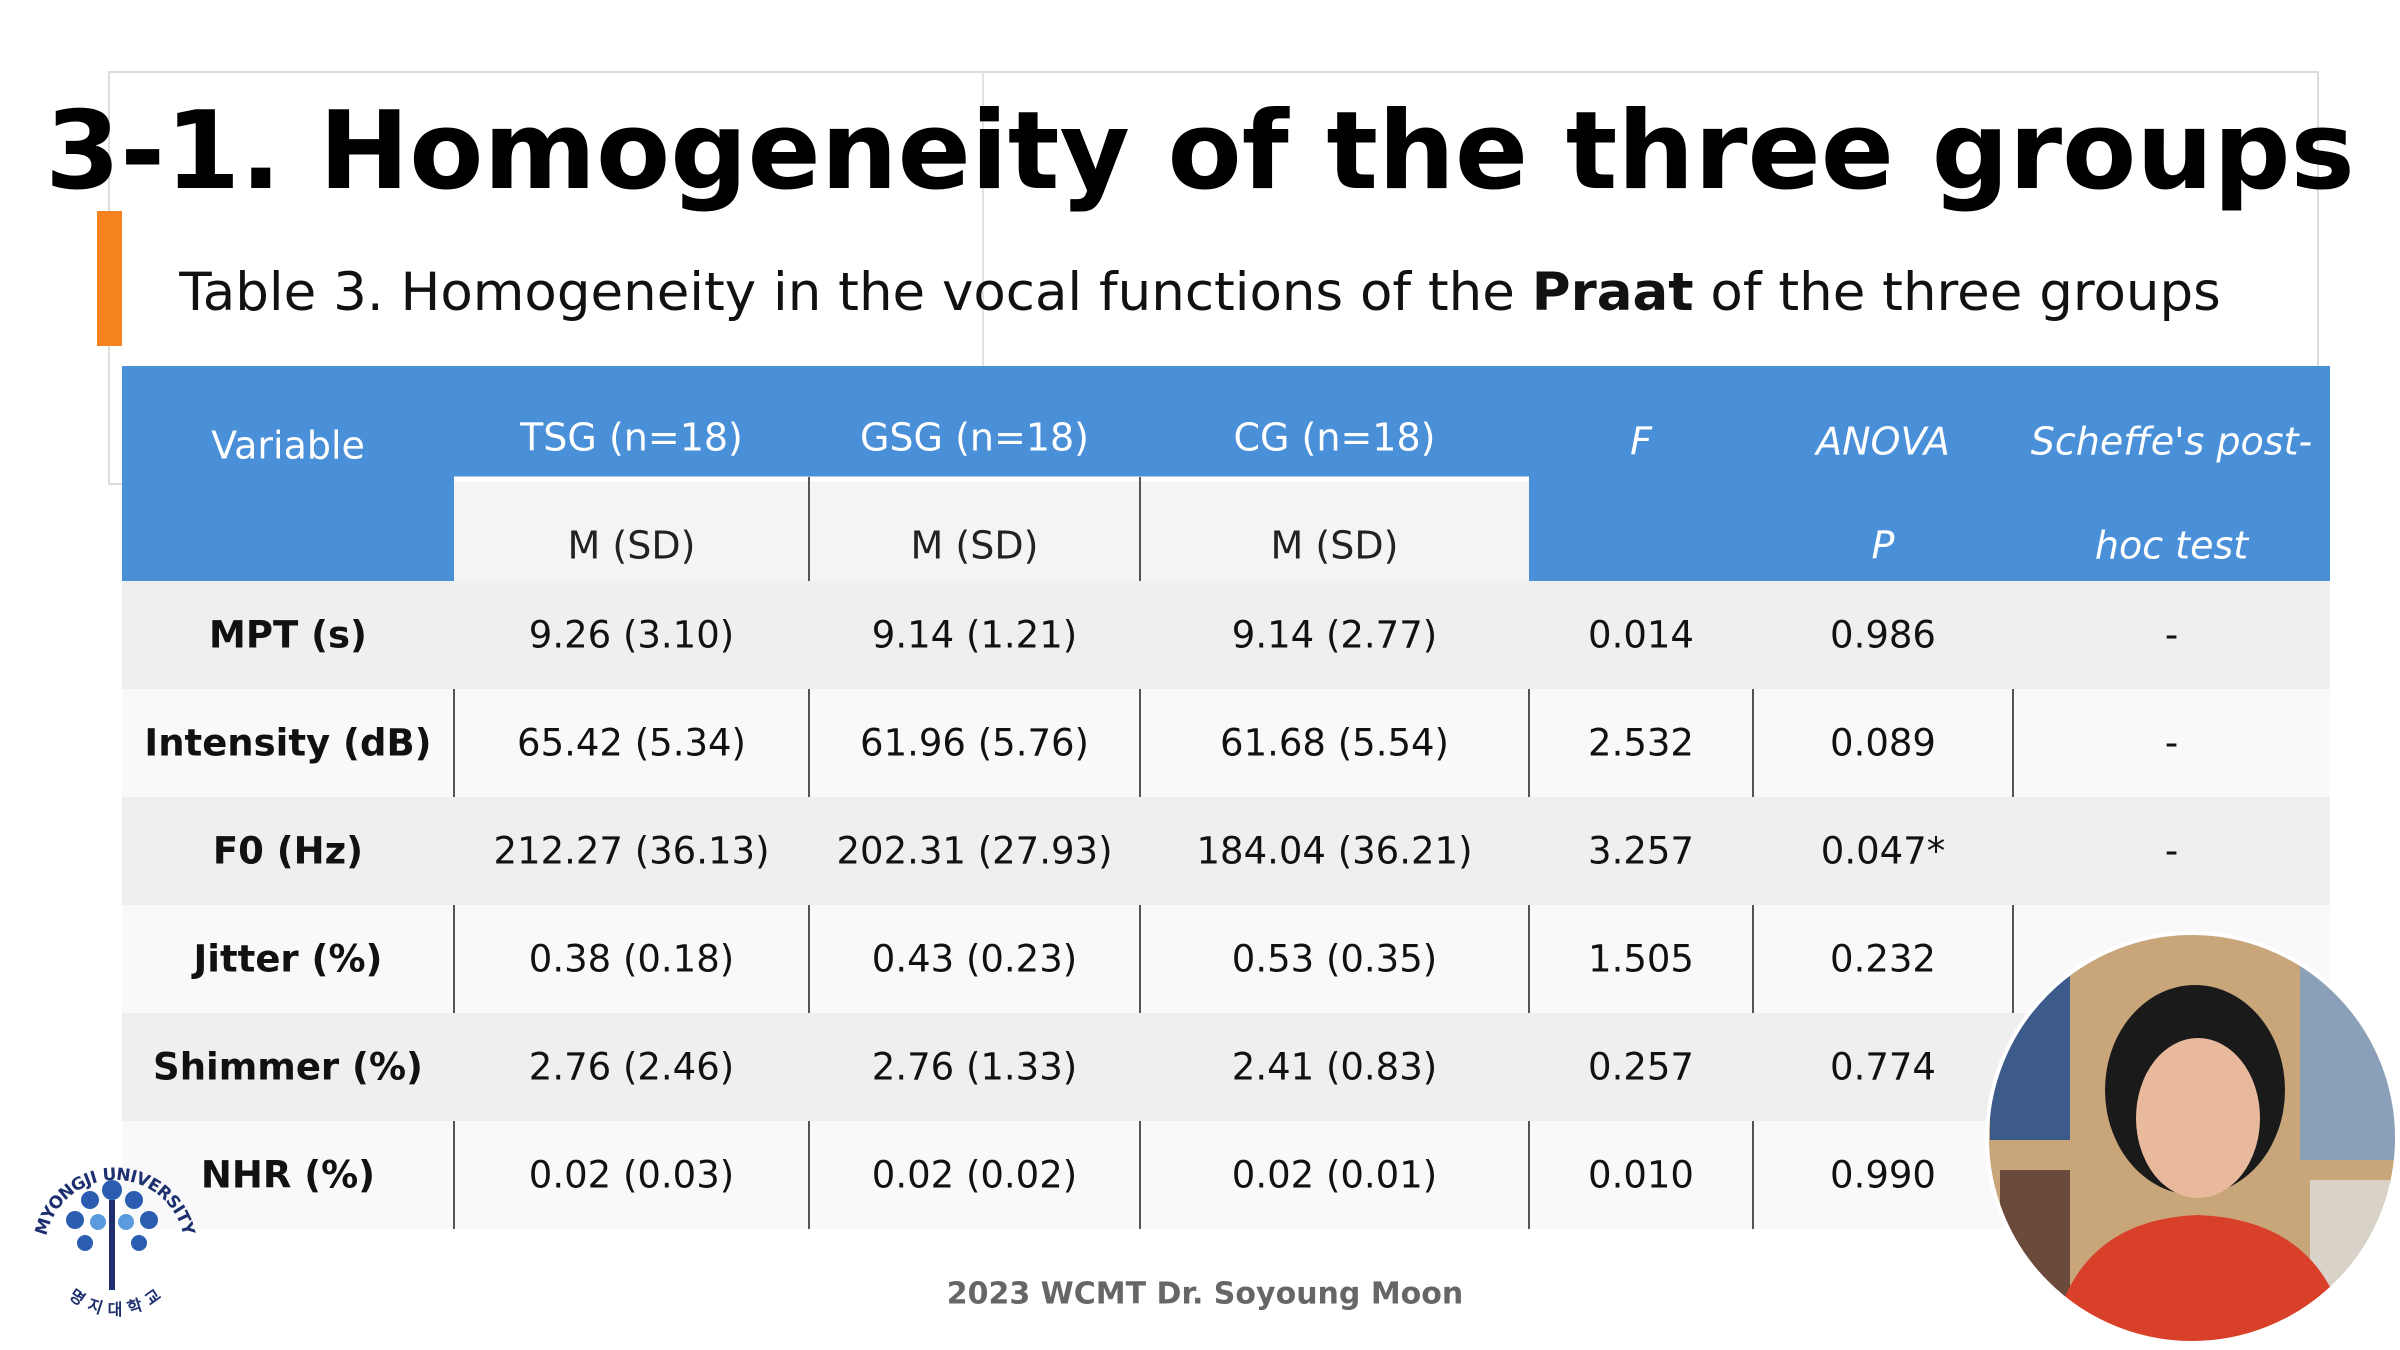 Image resolution: width=2400 pixels, height=1350 pixels. What do you see at coordinates (631, 1067) in the screenshot?
I see `table-cell: 2.76 (2.46)` at bounding box center [631, 1067].